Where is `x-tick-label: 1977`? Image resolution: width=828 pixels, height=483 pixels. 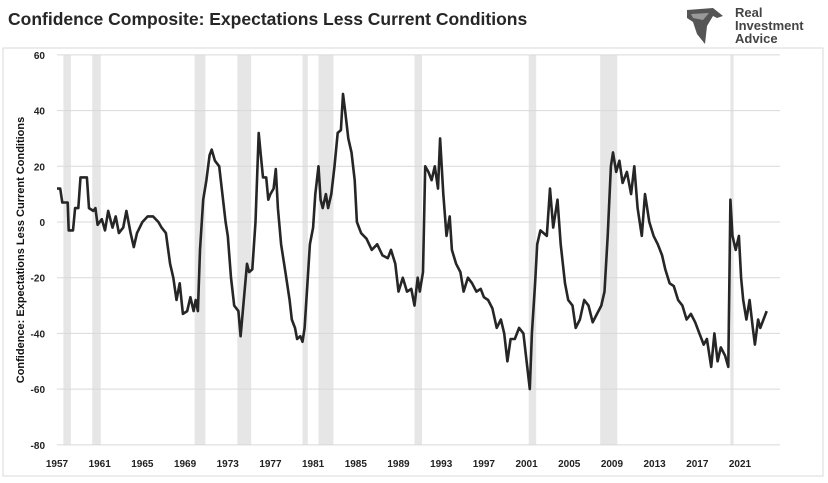
x-tick-label: 1977 is located at coordinates (270, 464).